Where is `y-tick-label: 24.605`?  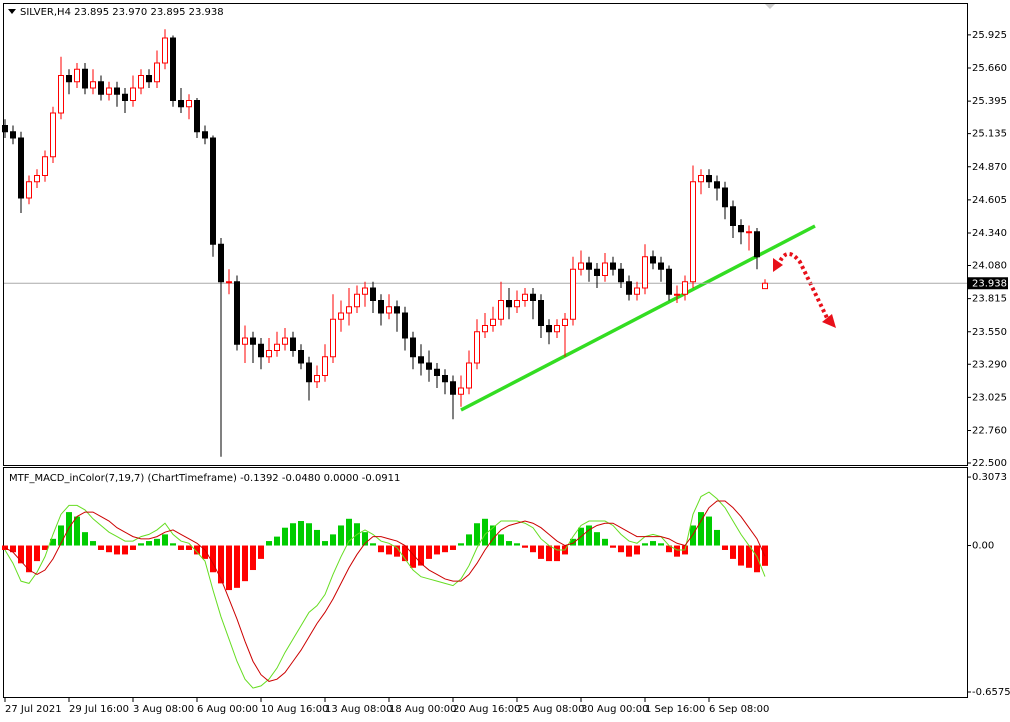 y-tick-label: 24.605 is located at coordinates (989, 200).